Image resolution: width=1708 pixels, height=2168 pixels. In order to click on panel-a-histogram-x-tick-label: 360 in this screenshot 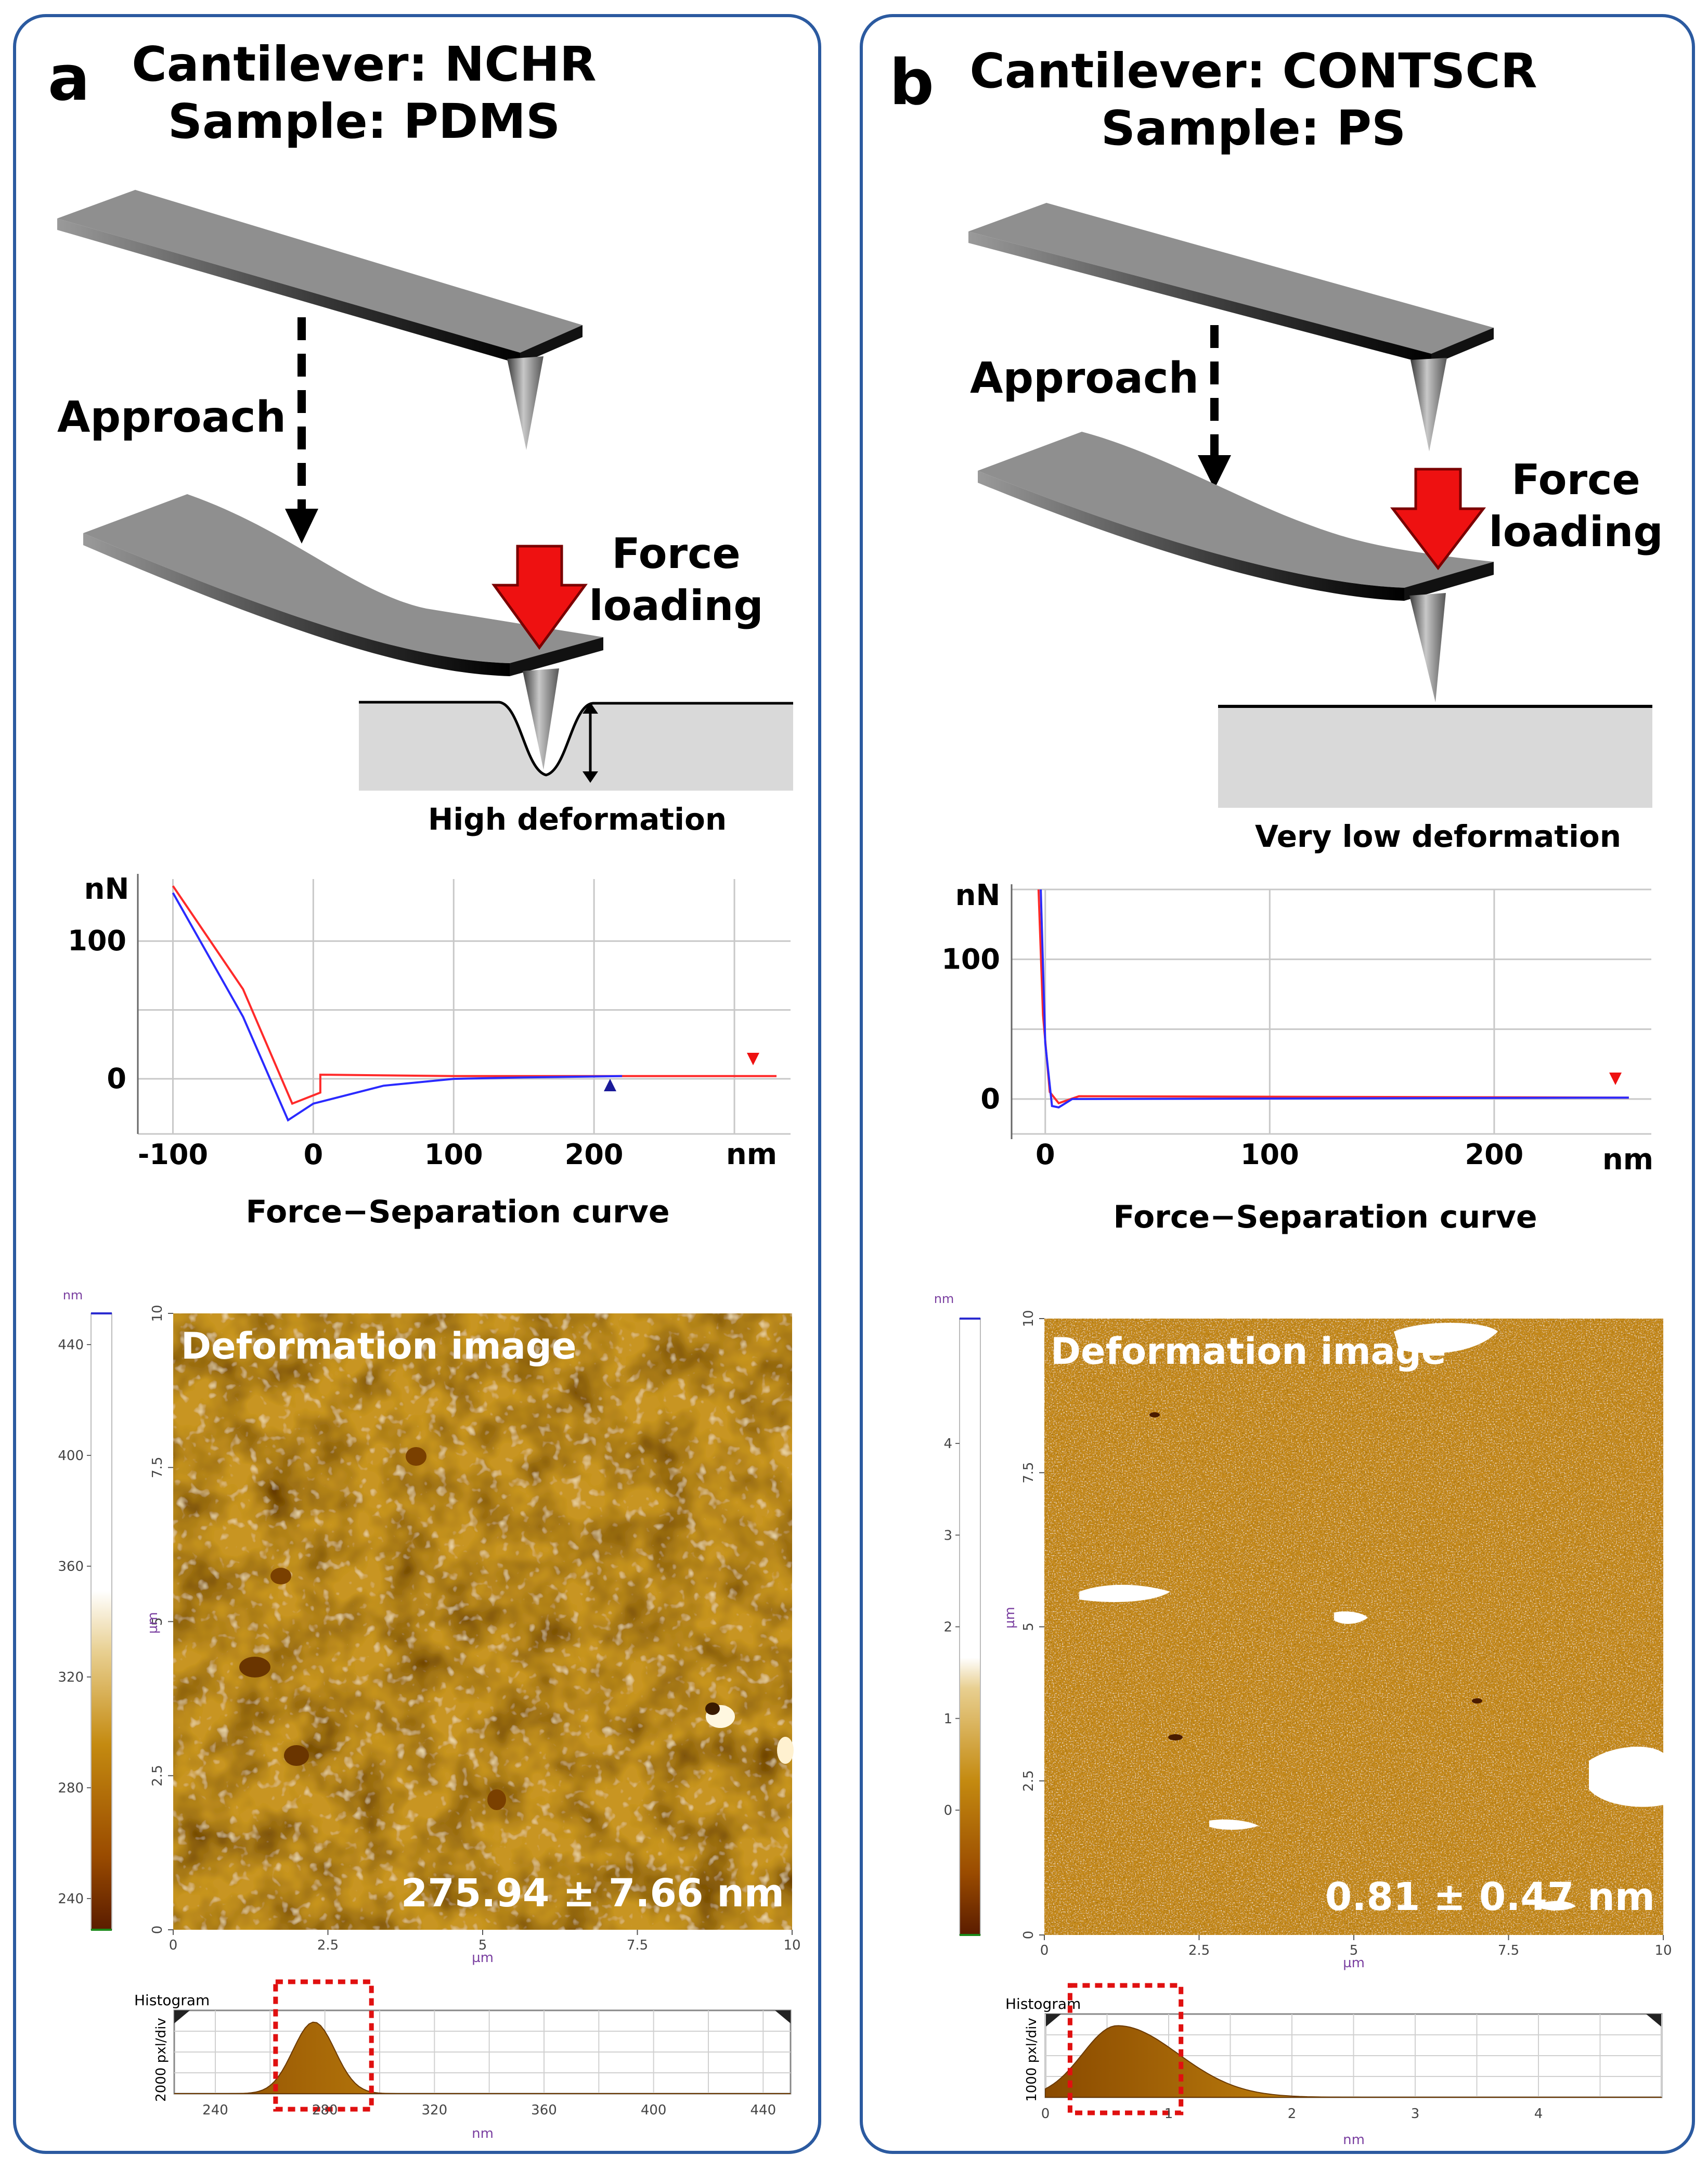, I will do `click(544, 2110)`.